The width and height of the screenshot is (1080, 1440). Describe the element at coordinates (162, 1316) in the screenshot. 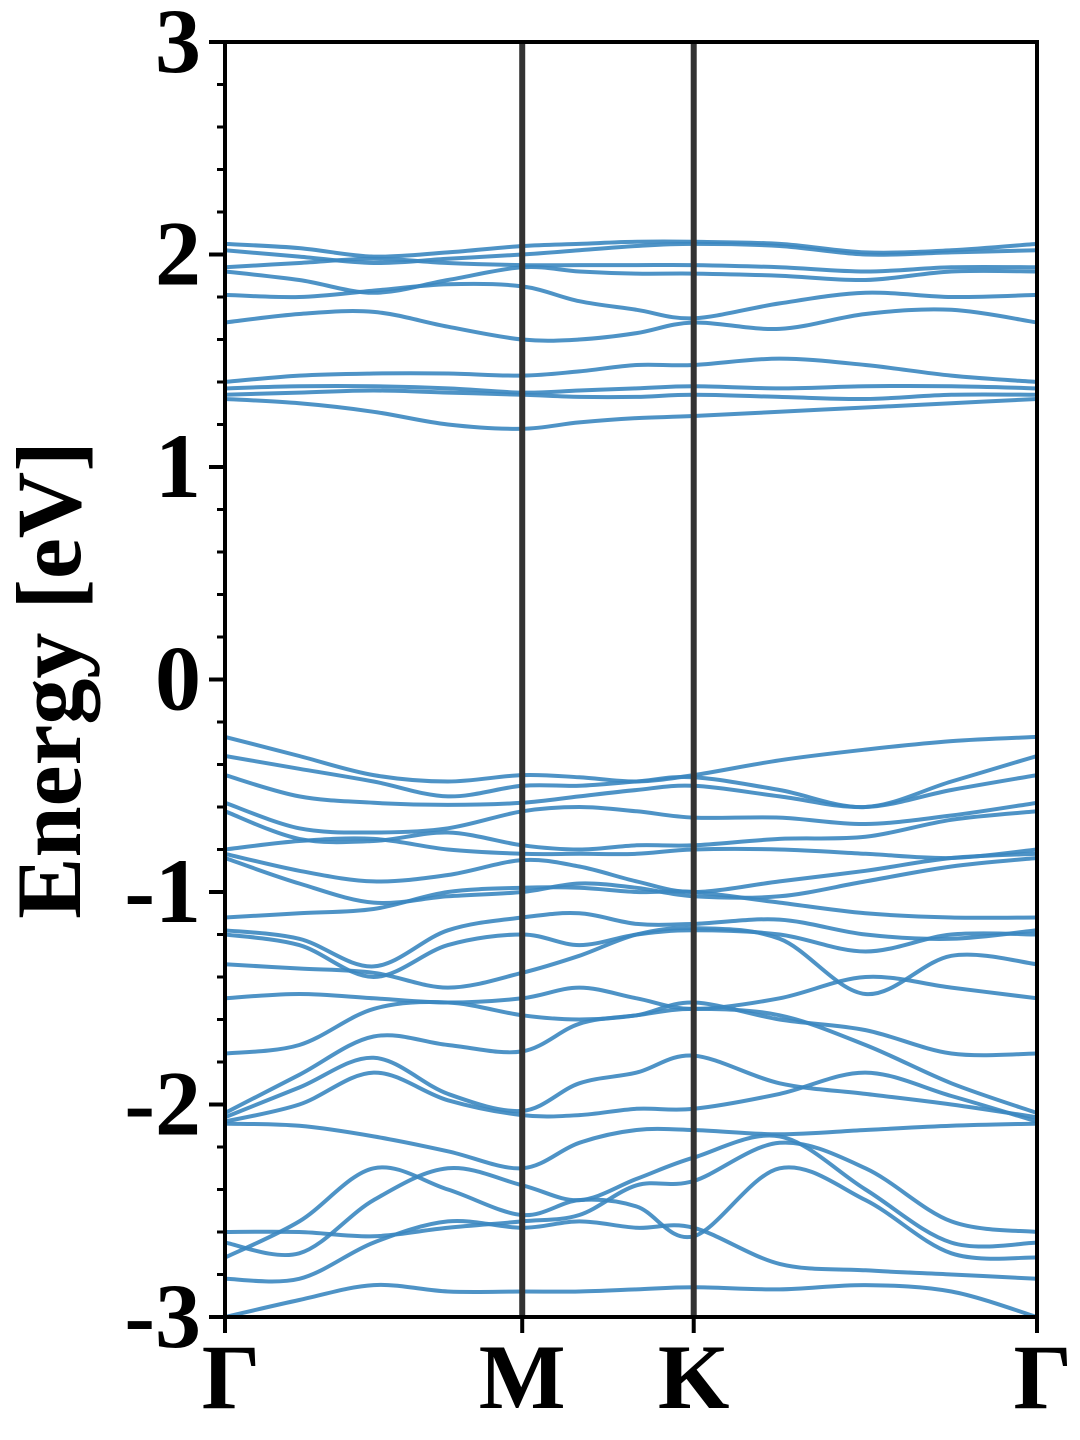

I see `y-tick-label: -3` at that location.